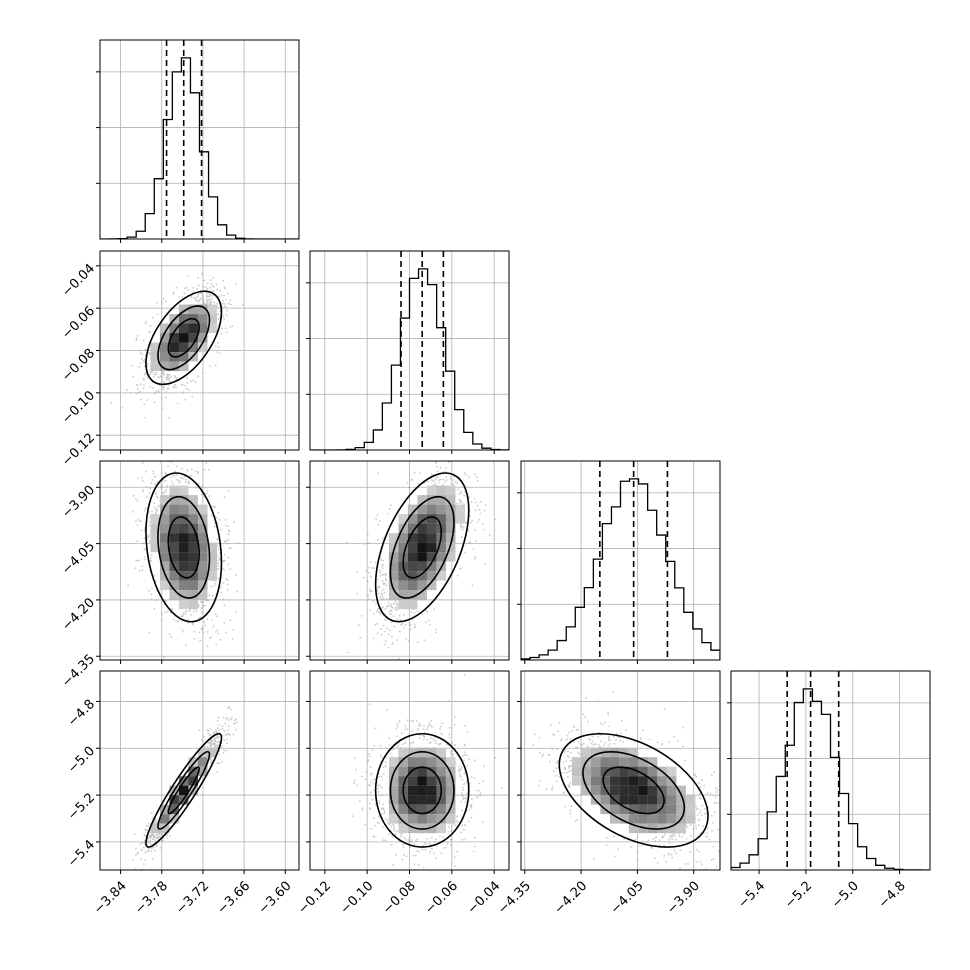  I want to click on x-tick-label: −0.12, so click(314, 898).